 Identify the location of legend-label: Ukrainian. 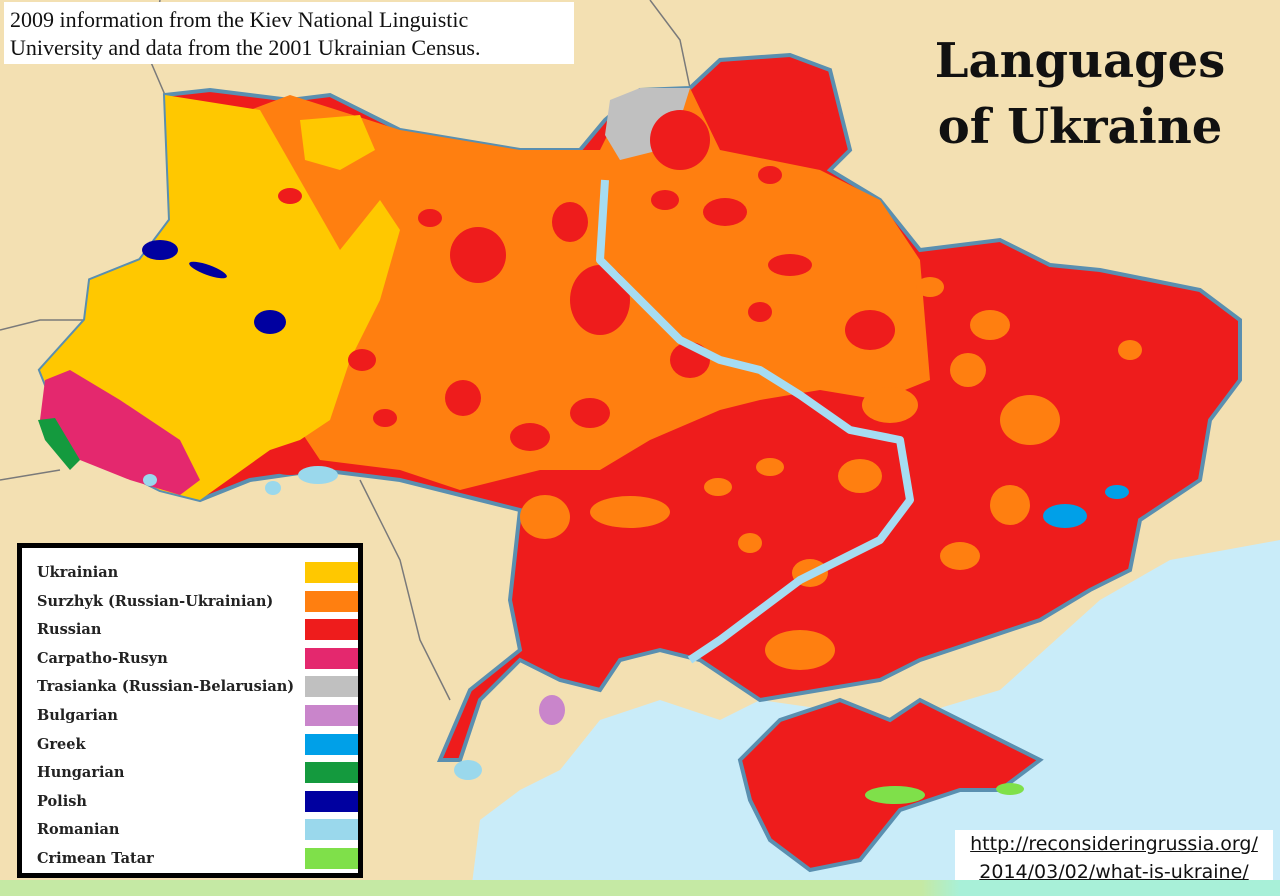
(78, 572).